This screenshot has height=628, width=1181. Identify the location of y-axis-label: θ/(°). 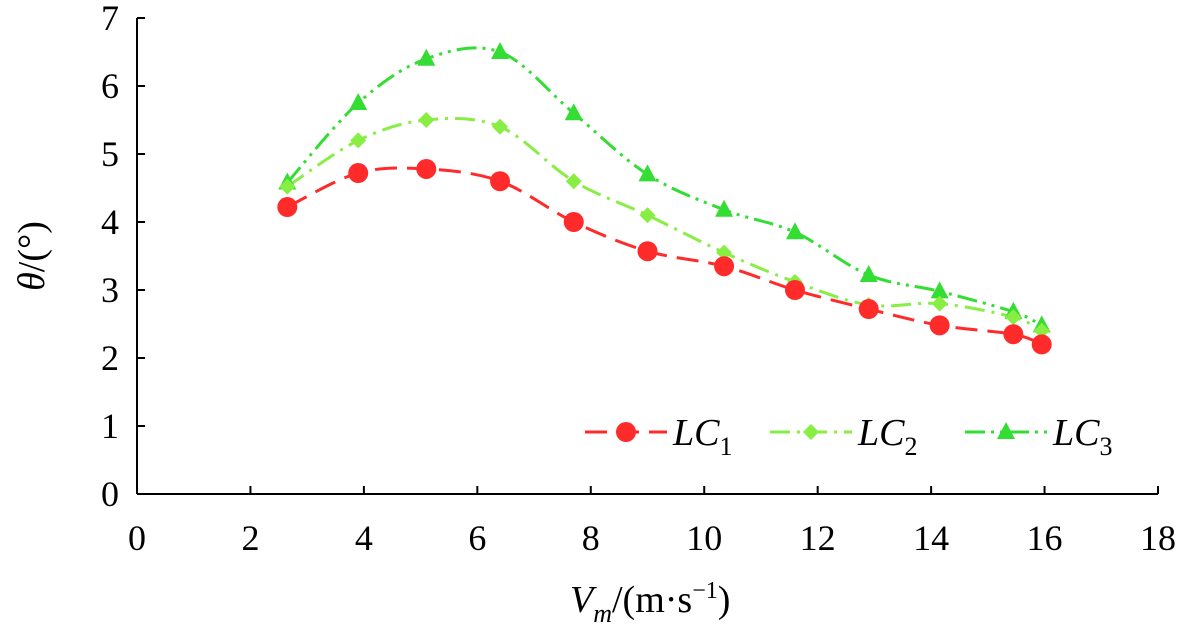
(32, 256).